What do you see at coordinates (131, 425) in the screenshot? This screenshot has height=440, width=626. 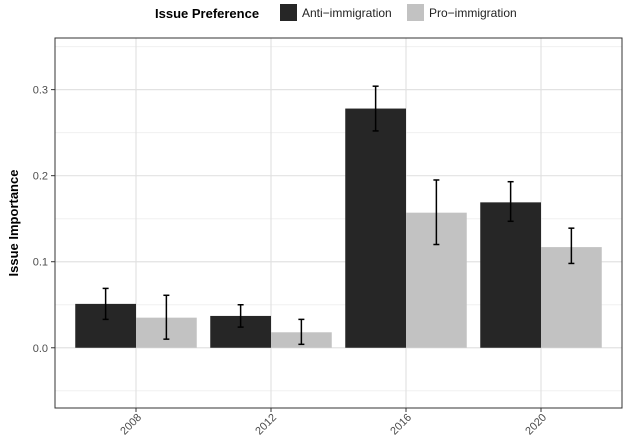 I see `x-tick-label: 2008` at bounding box center [131, 425].